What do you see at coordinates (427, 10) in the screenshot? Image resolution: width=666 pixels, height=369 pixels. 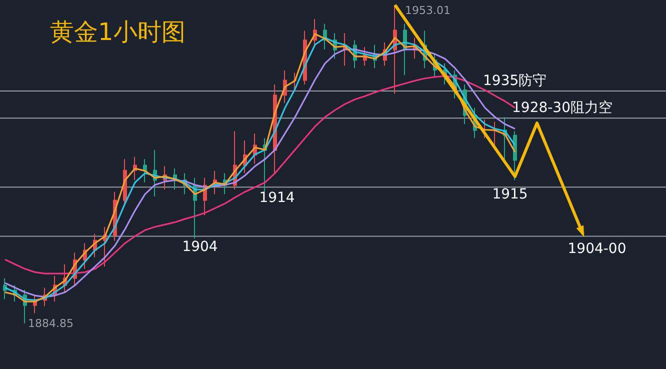 I see `annotation: 1953.01` at bounding box center [427, 10].